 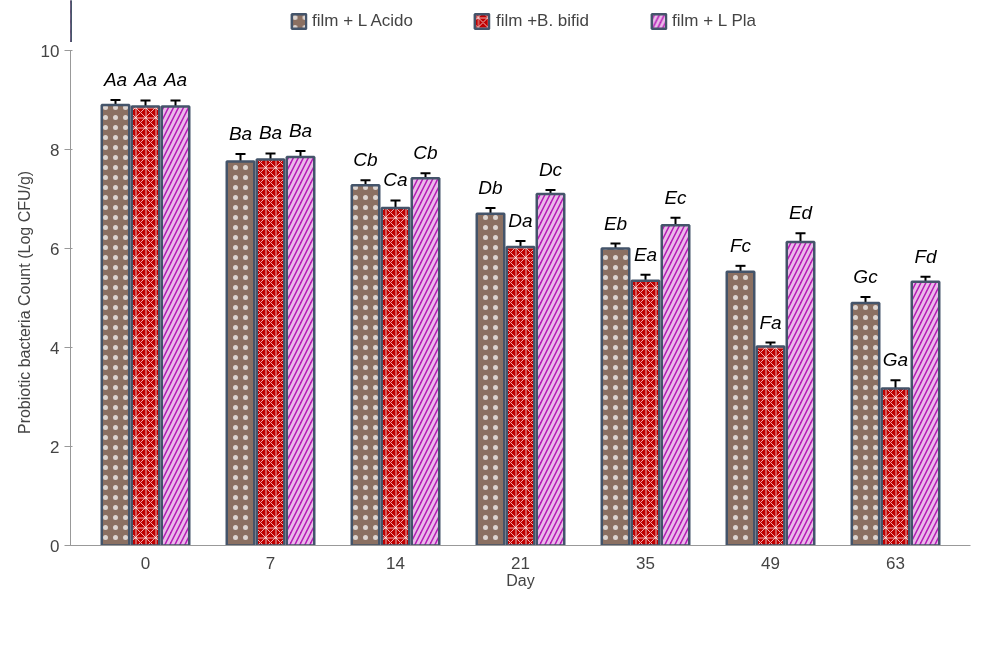 I want to click on data-label: Ec, so click(x=676, y=197).